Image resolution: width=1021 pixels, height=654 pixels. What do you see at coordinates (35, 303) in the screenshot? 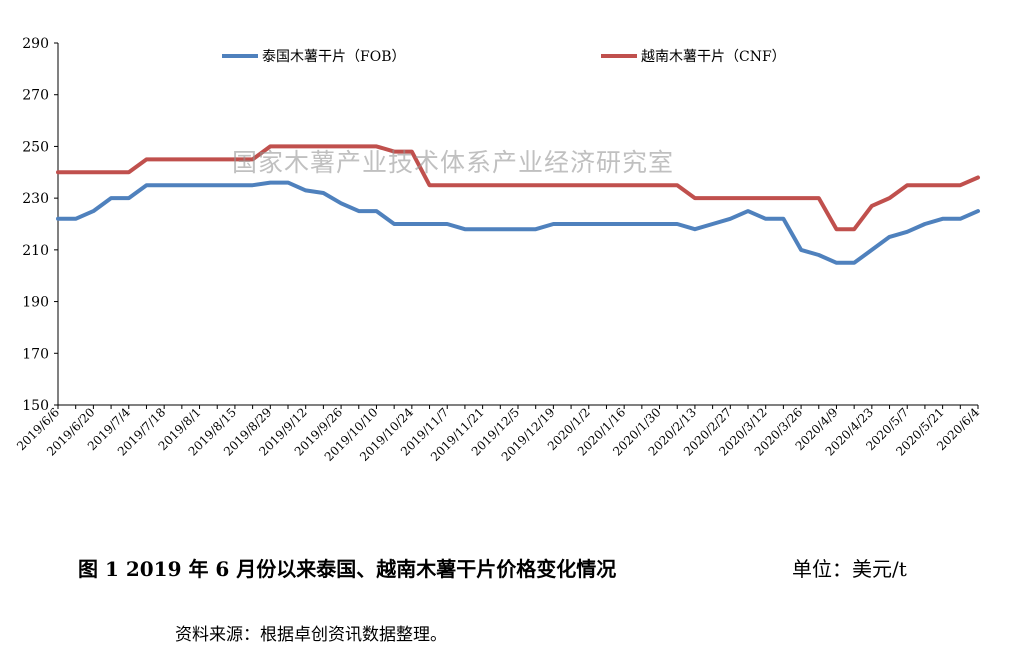
I see `y-tick-label: 190` at bounding box center [35, 303].